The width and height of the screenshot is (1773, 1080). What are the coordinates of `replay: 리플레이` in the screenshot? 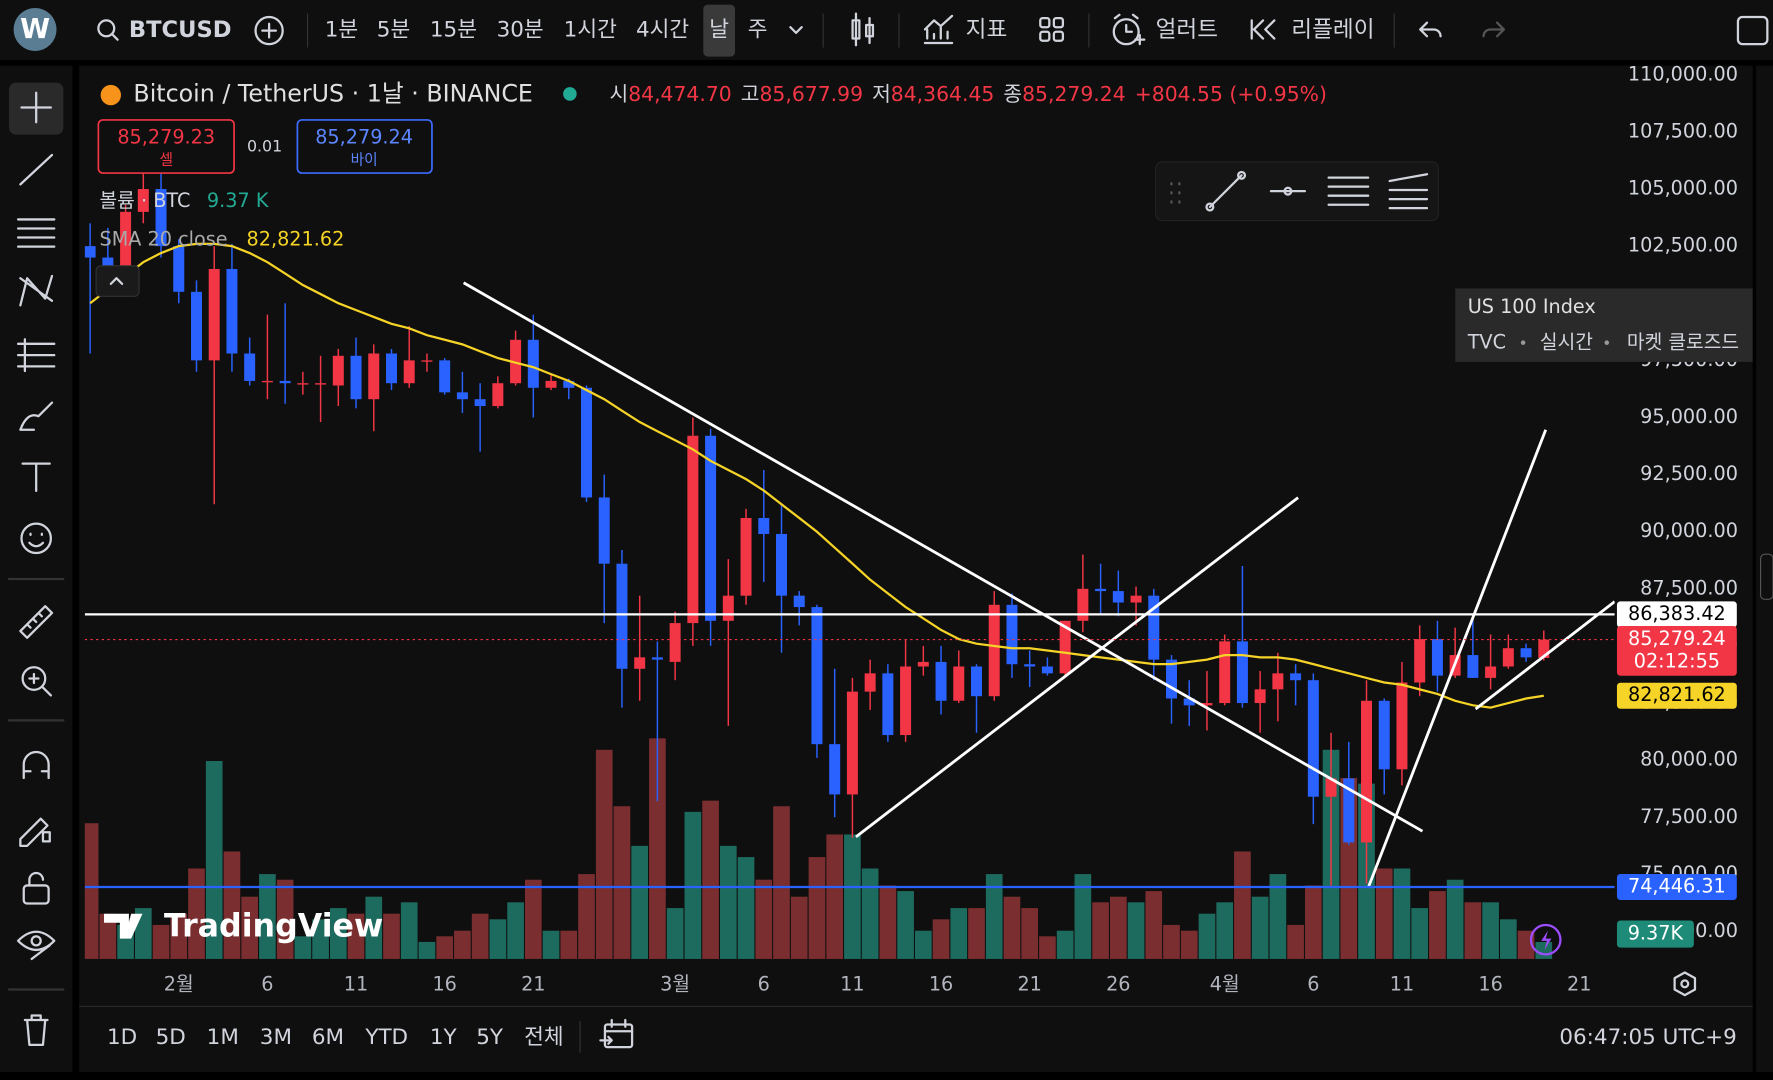 It's located at (1332, 30).